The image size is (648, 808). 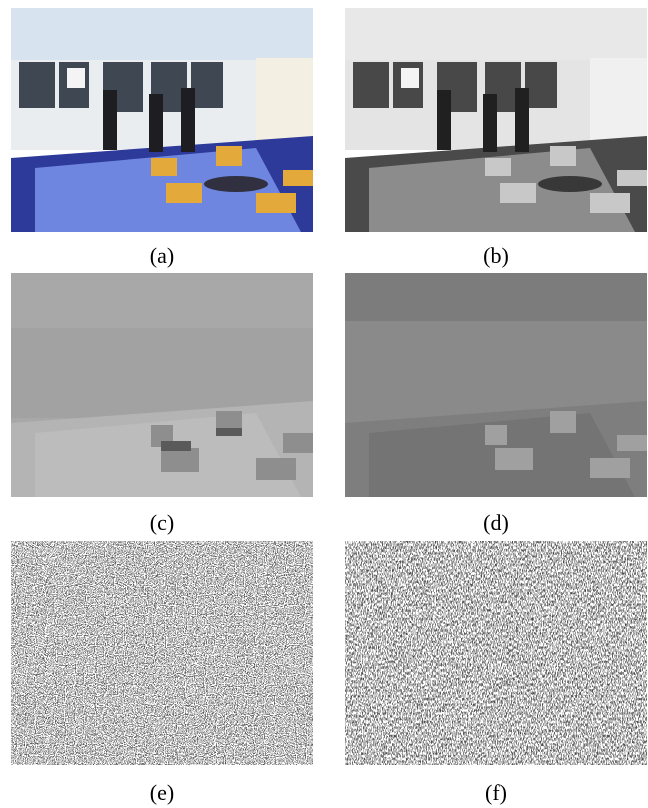 I want to click on scene-image-grayscale, so click(x=496, y=120).